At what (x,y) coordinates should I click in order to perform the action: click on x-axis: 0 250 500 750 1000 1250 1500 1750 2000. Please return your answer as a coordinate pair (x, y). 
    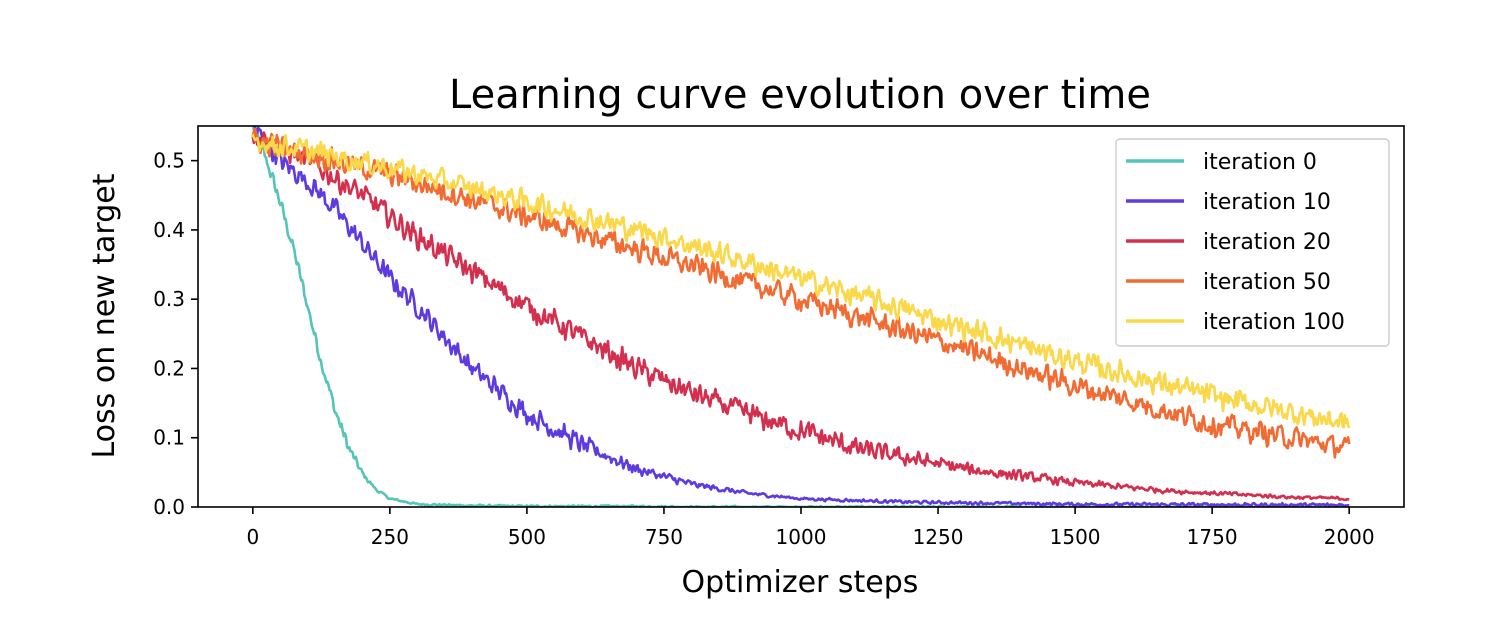
    Looking at the image, I should click on (810, 528).